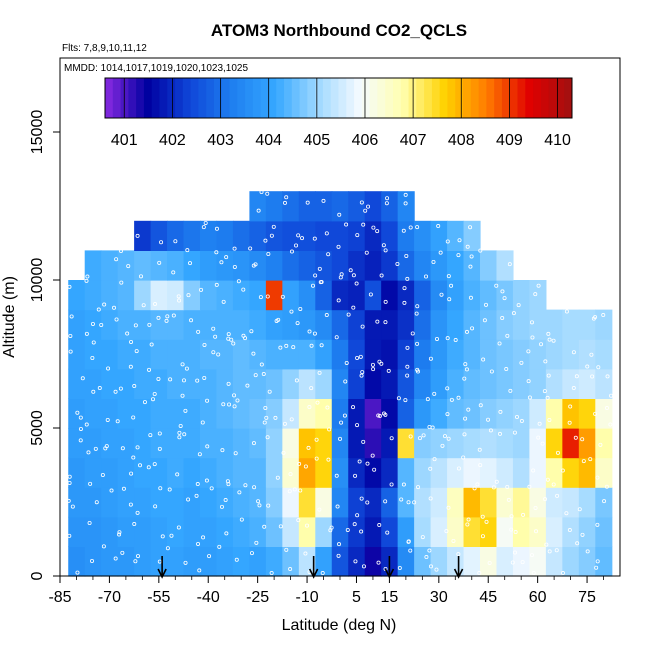 Image resolution: width=650 pixels, height=650 pixels. I want to click on x-tick-label: 60, so click(538, 597).